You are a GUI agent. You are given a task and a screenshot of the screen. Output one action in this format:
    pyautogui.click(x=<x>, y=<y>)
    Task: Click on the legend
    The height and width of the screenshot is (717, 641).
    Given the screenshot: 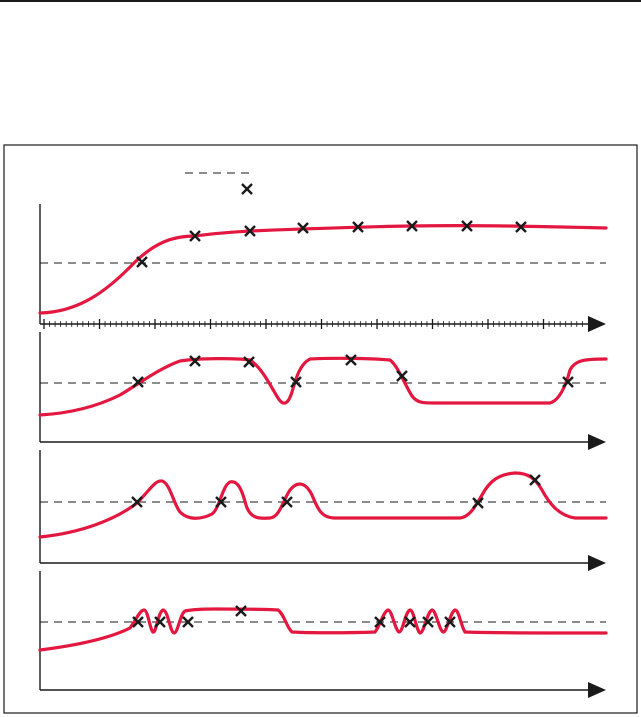 What is the action you would take?
    pyautogui.click(x=219, y=183)
    